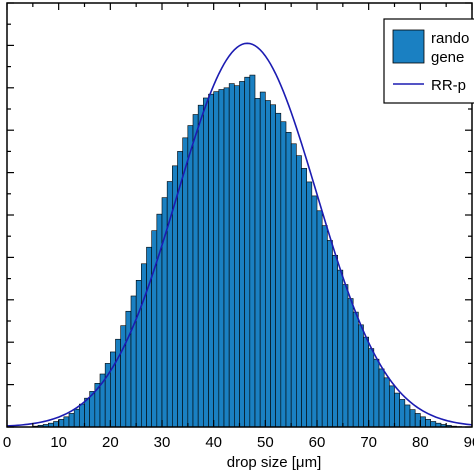 This screenshot has height=474, width=474. What do you see at coordinates (408, 46) in the screenshot?
I see `legend-bar-swatch` at bounding box center [408, 46].